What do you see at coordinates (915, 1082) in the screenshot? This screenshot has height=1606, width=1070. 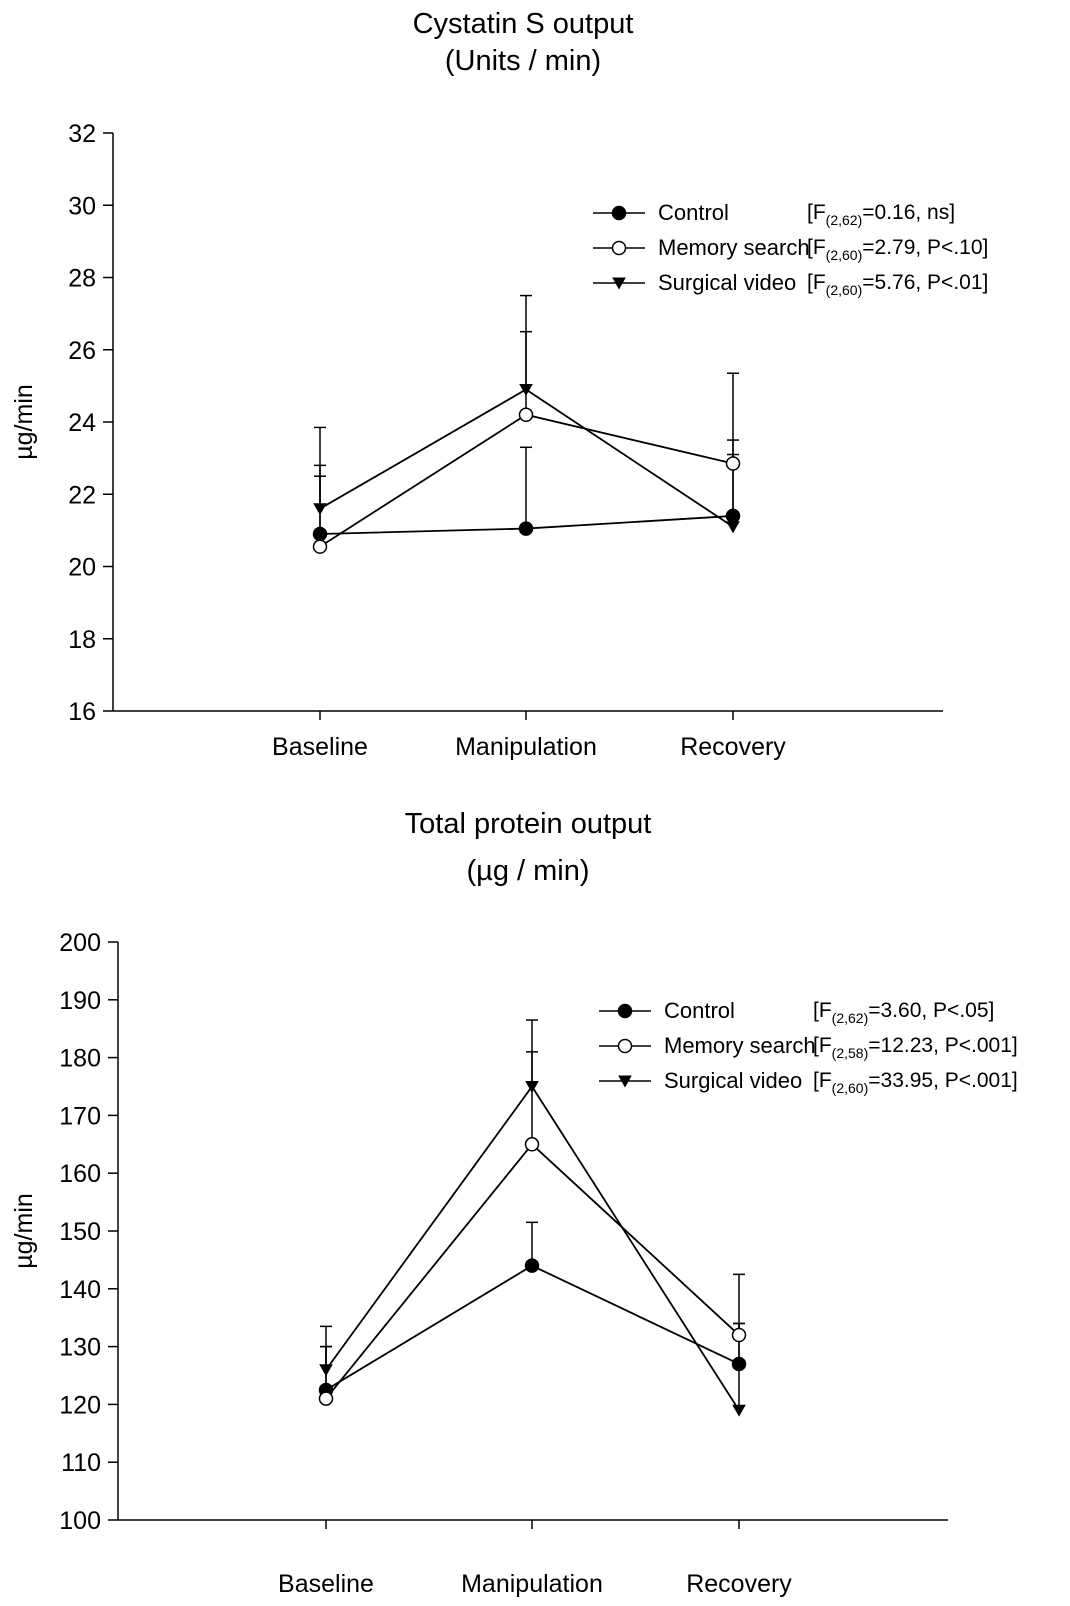 I see `legend-stat-surgical-video: [F(2,60)=33.95, P<.001]` at bounding box center [915, 1082].